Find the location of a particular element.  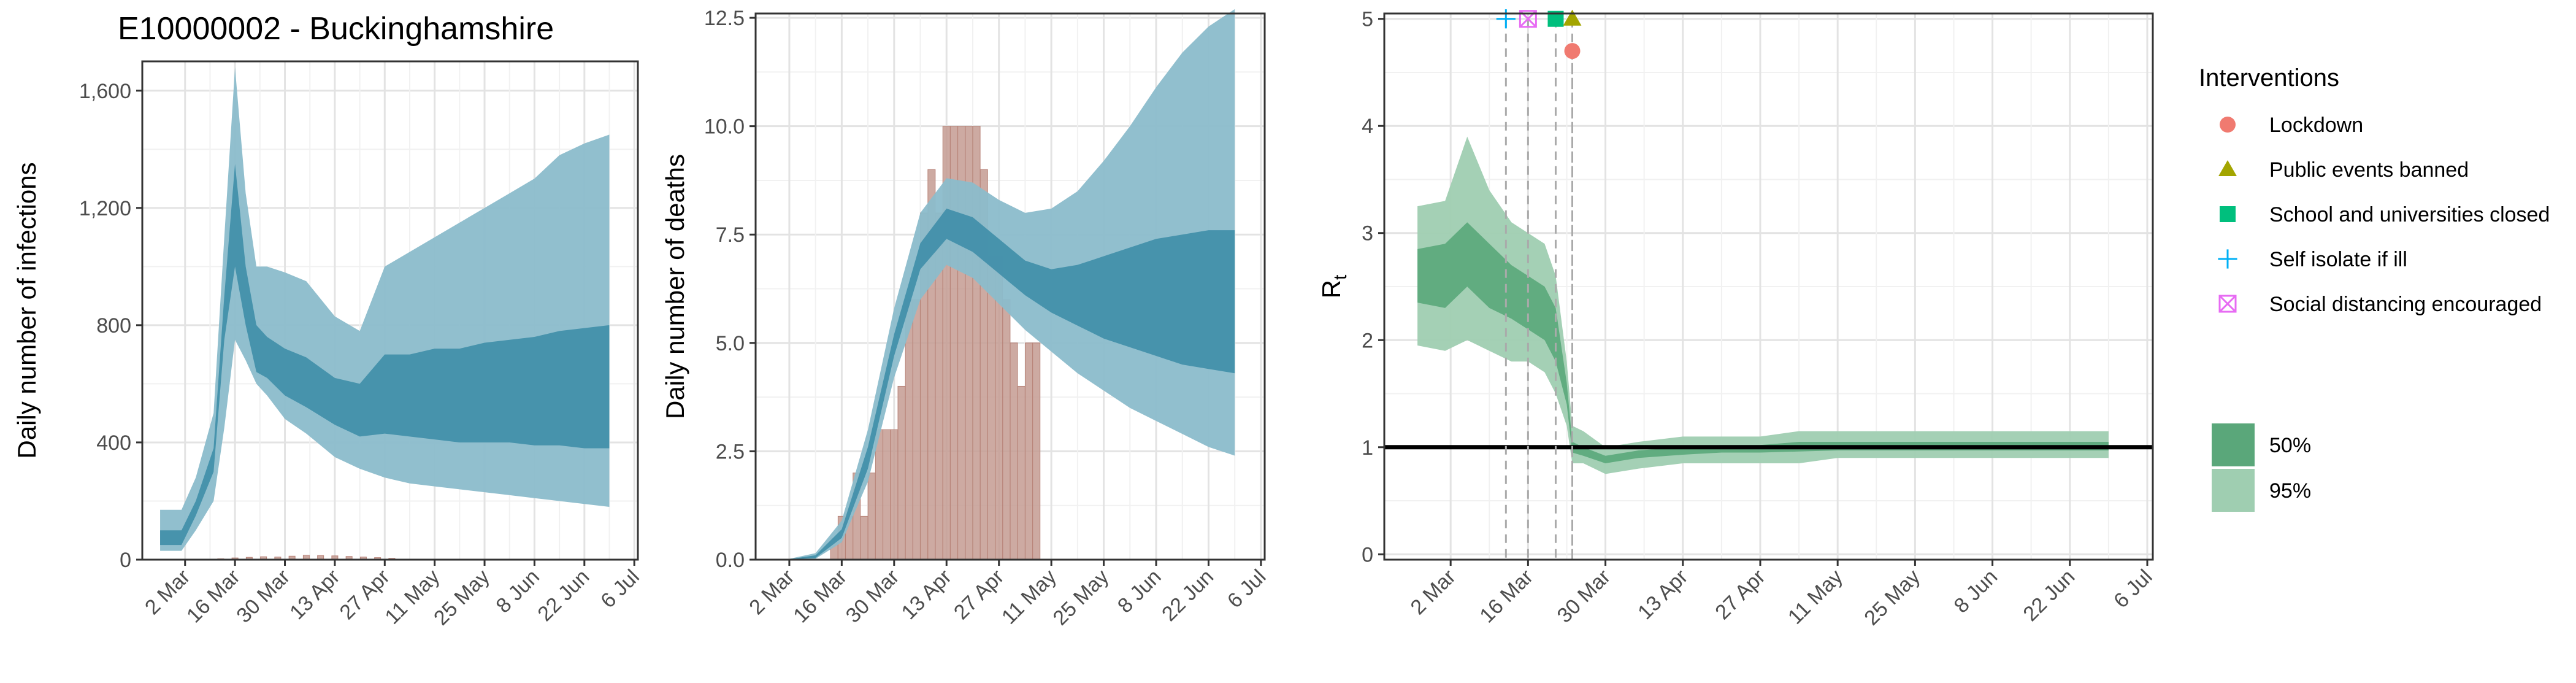

panel-border is located at coordinates (390, 310).